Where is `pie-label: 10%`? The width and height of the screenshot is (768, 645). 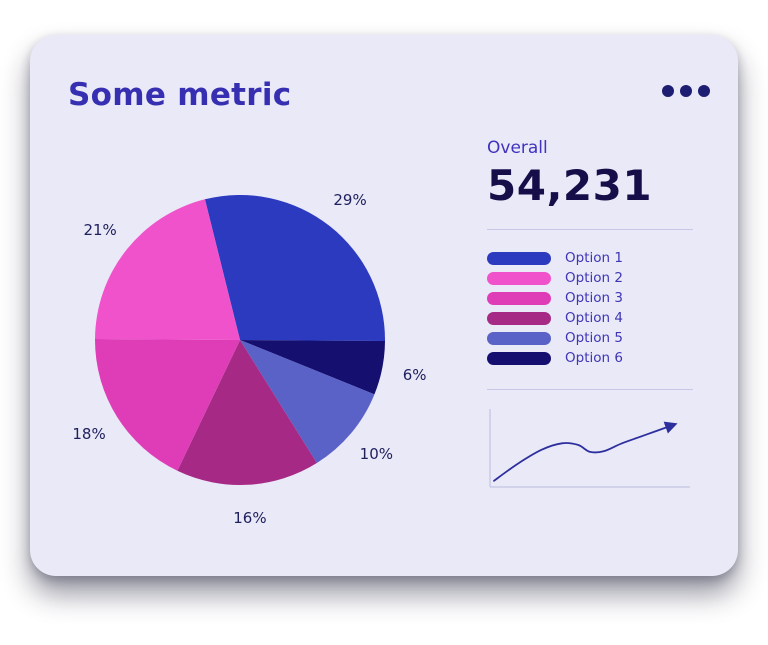 pie-label: 10% is located at coordinates (376, 454).